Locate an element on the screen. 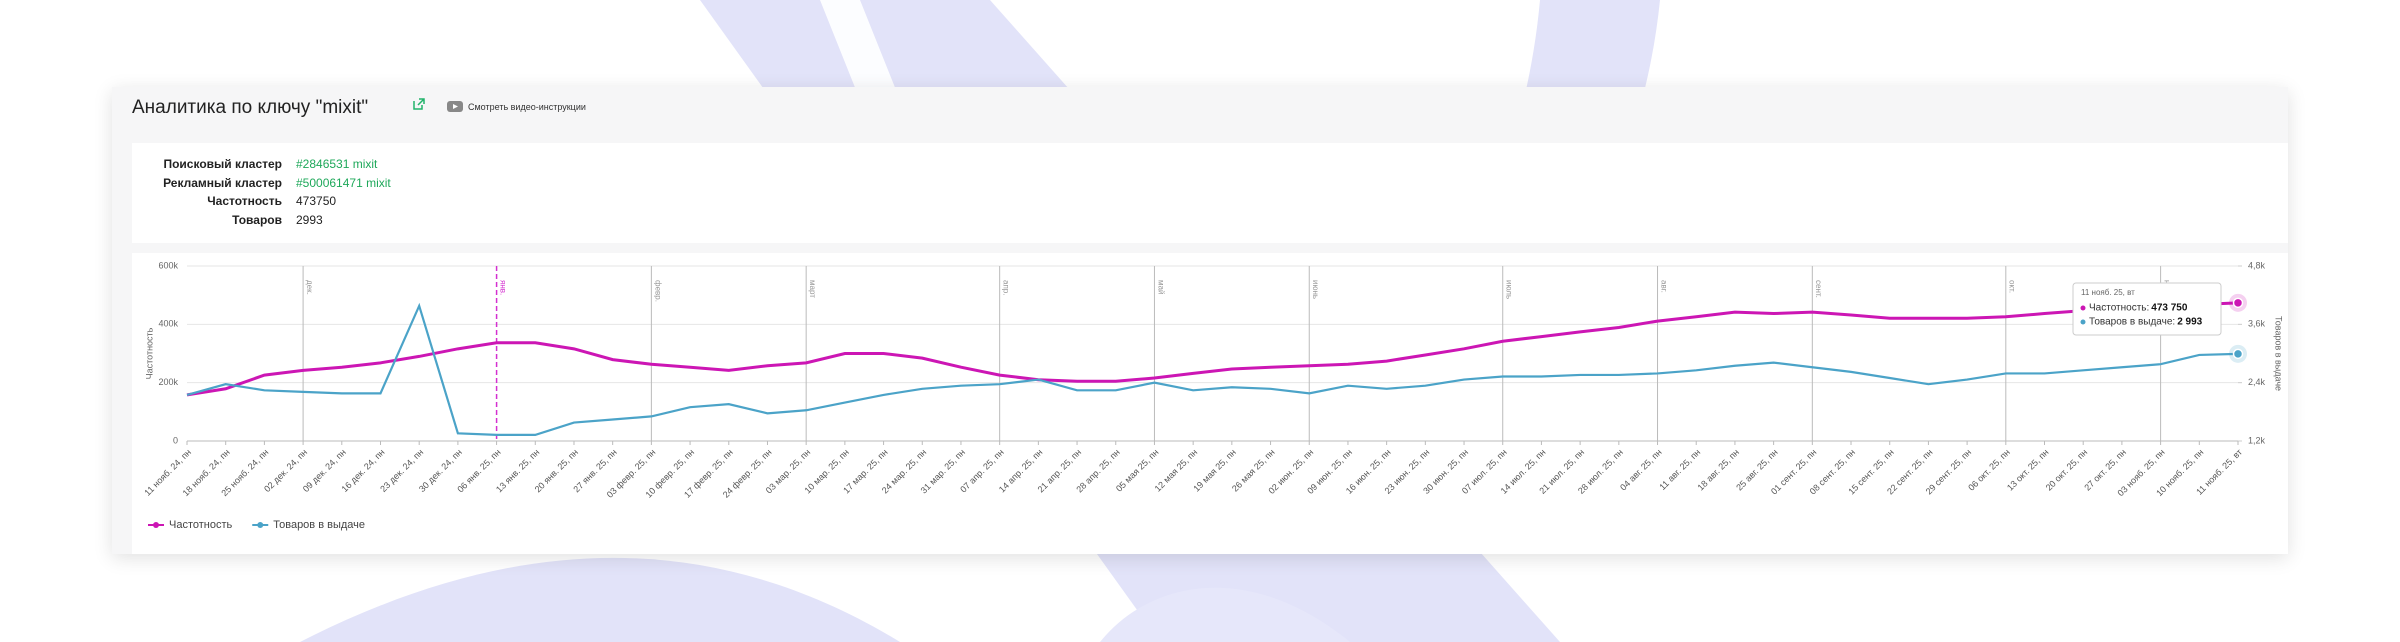 The image size is (2400, 642). info-label: Частотность is located at coordinates (244, 201).